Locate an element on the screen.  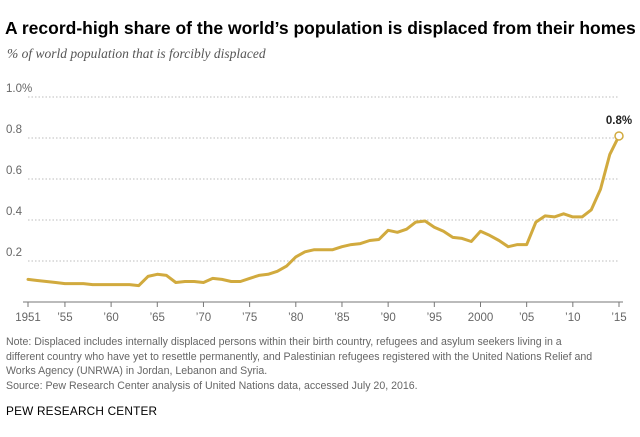
x-tick-label: 2000 is located at coordinates (481, 318).